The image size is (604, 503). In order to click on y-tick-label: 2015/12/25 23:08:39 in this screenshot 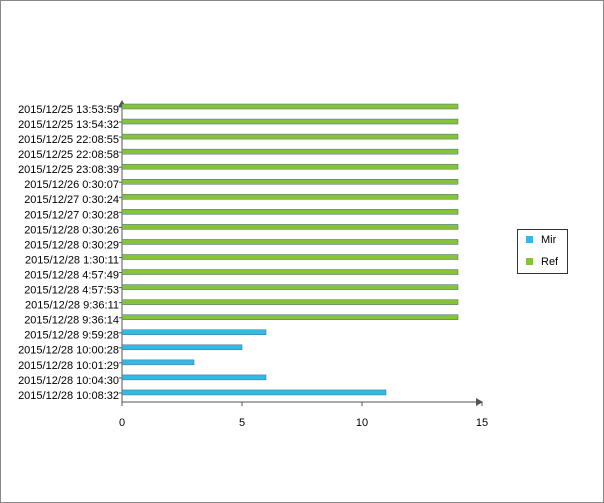, I will do `click(68, 170)`.